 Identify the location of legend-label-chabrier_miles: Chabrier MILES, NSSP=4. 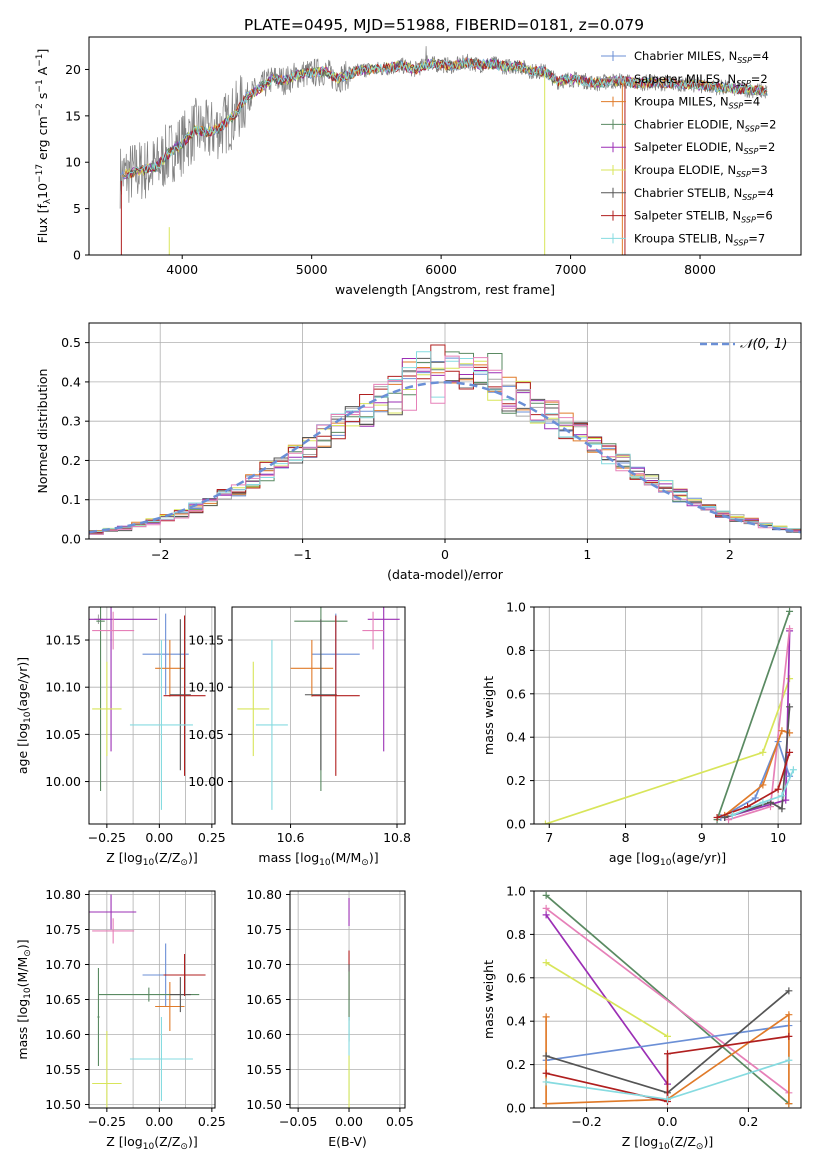
(701, 57).